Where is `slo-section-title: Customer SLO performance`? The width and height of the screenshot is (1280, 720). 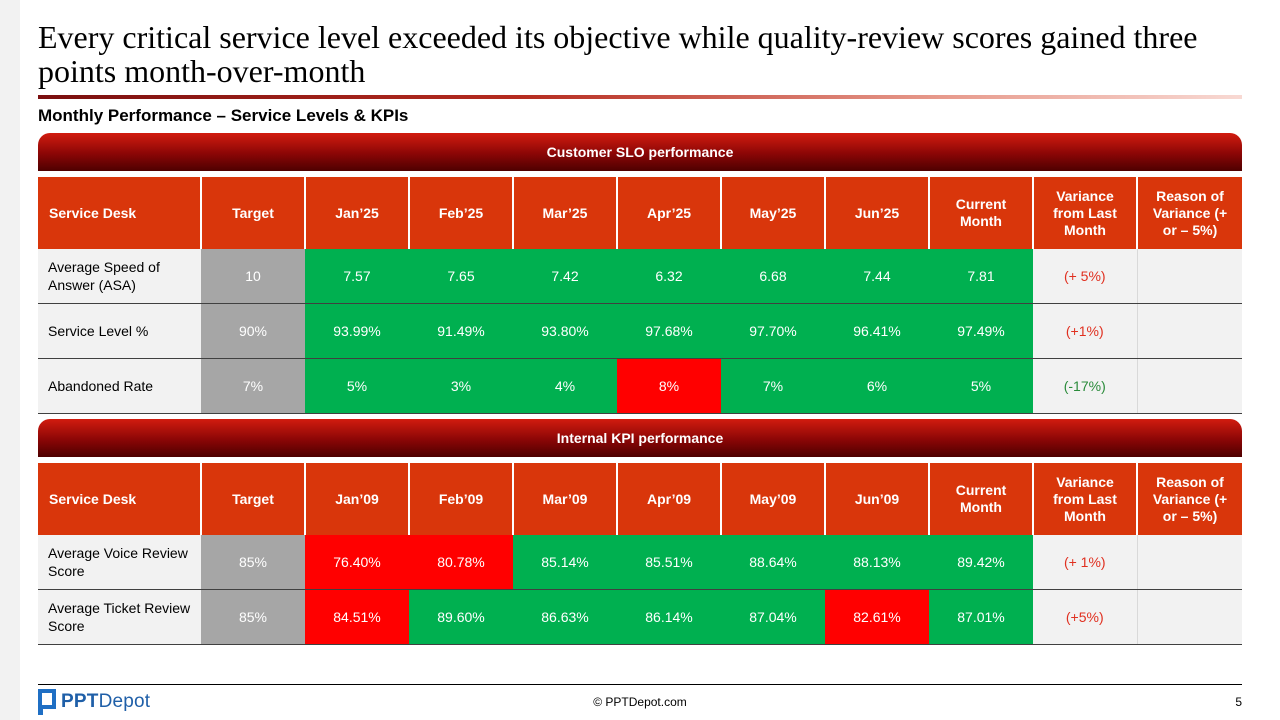
slo-section-title: Customer SLO performance is located at coordinates (640, 152).